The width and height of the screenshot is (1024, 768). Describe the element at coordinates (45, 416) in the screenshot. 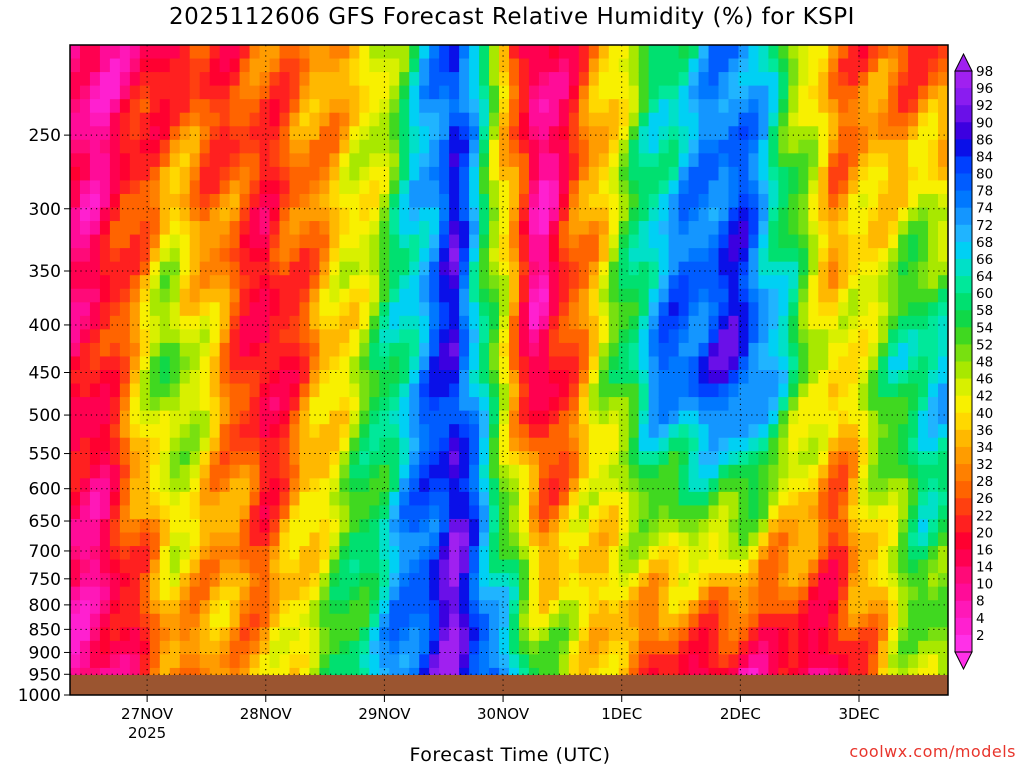

I see `y-tick-label: 500` at that location.